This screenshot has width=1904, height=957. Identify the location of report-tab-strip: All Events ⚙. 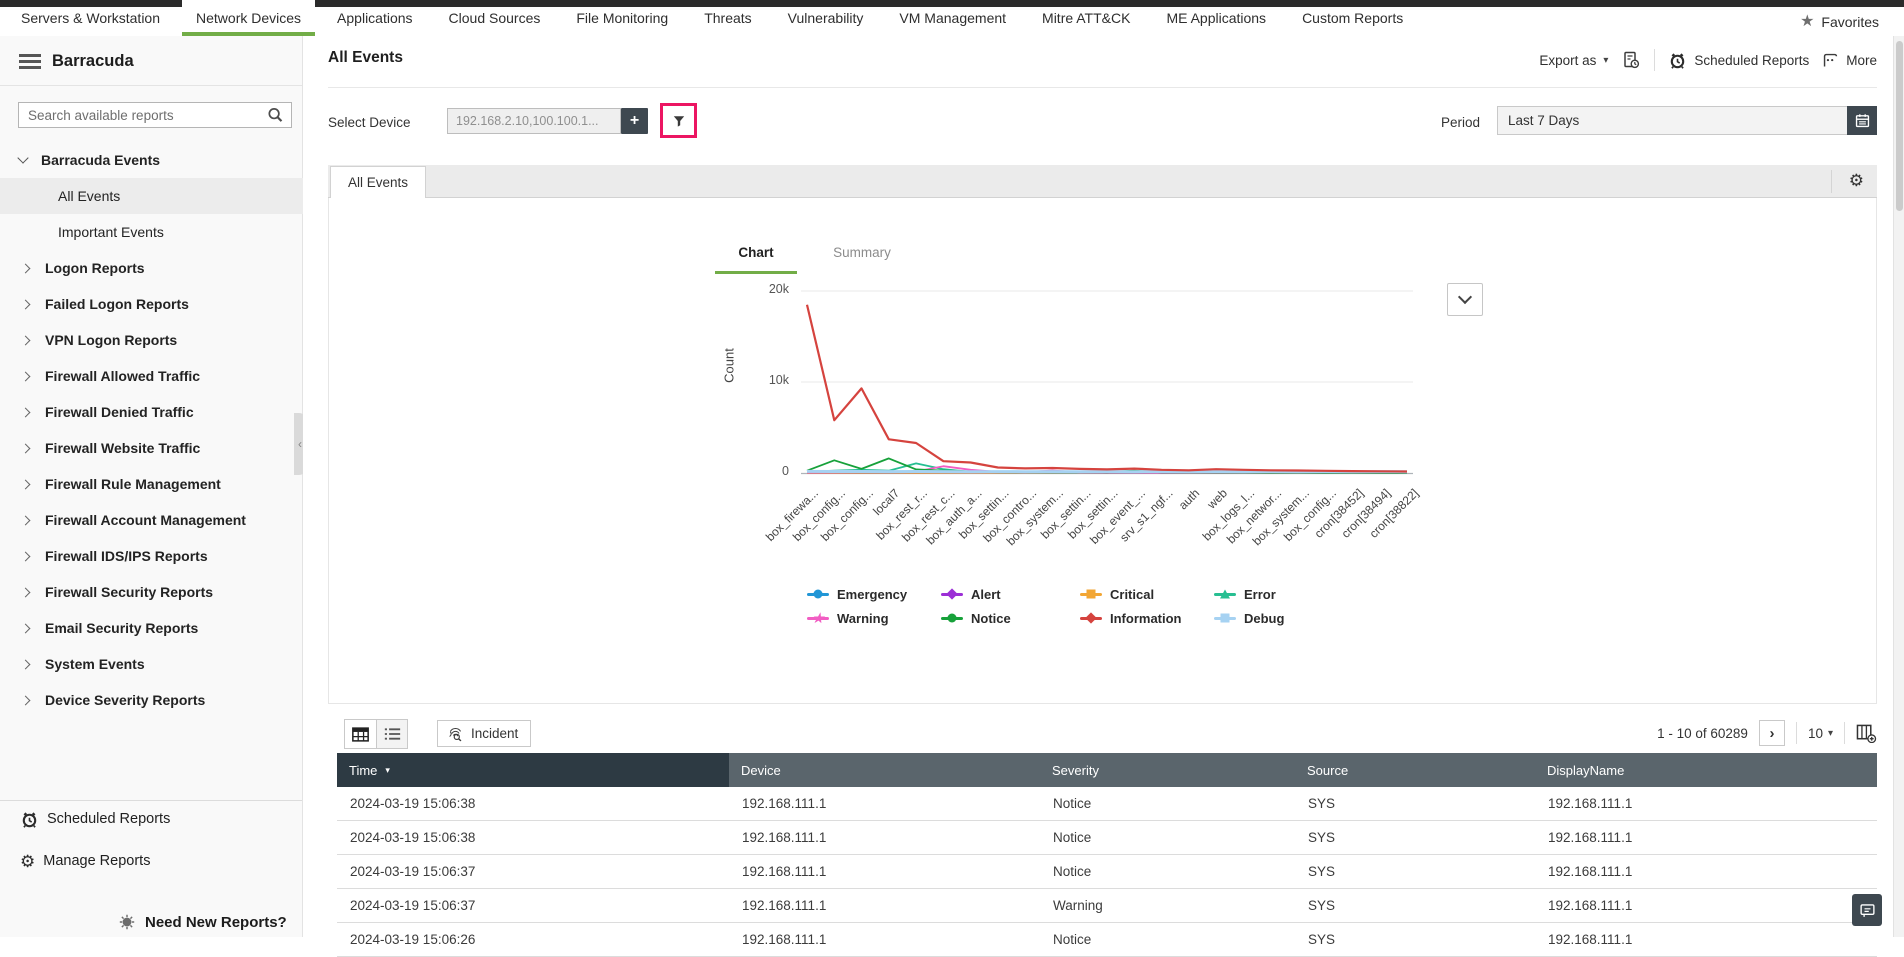
(1102, 181).